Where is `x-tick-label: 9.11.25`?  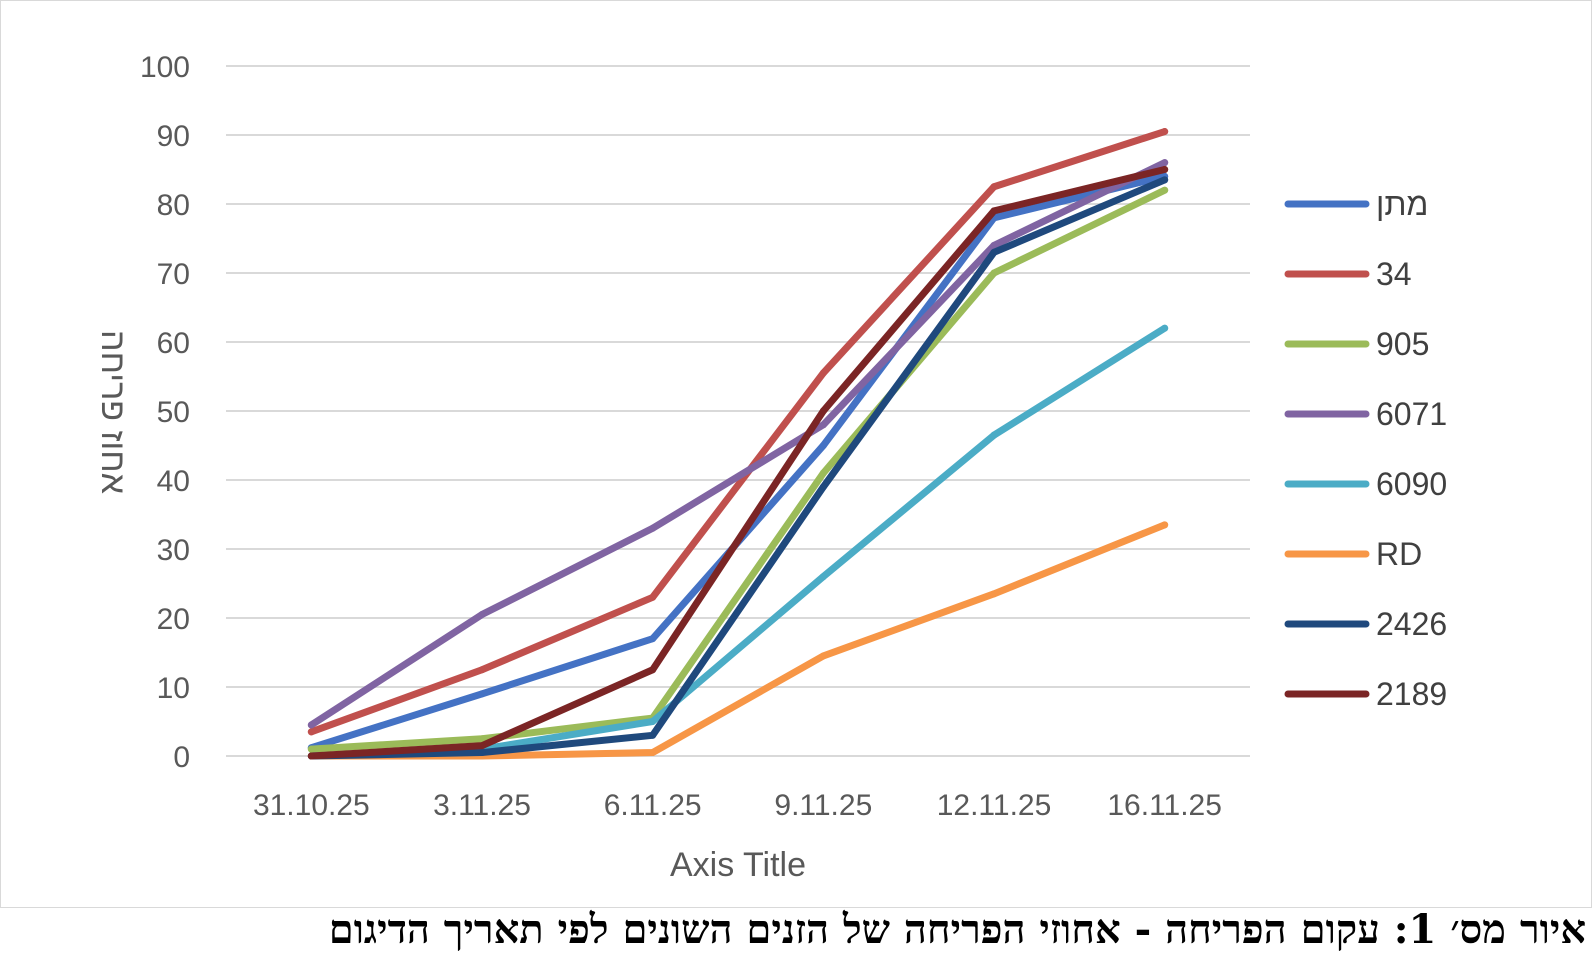 x-tick-label: 9.11.25 is located at coordinates (823, 805).